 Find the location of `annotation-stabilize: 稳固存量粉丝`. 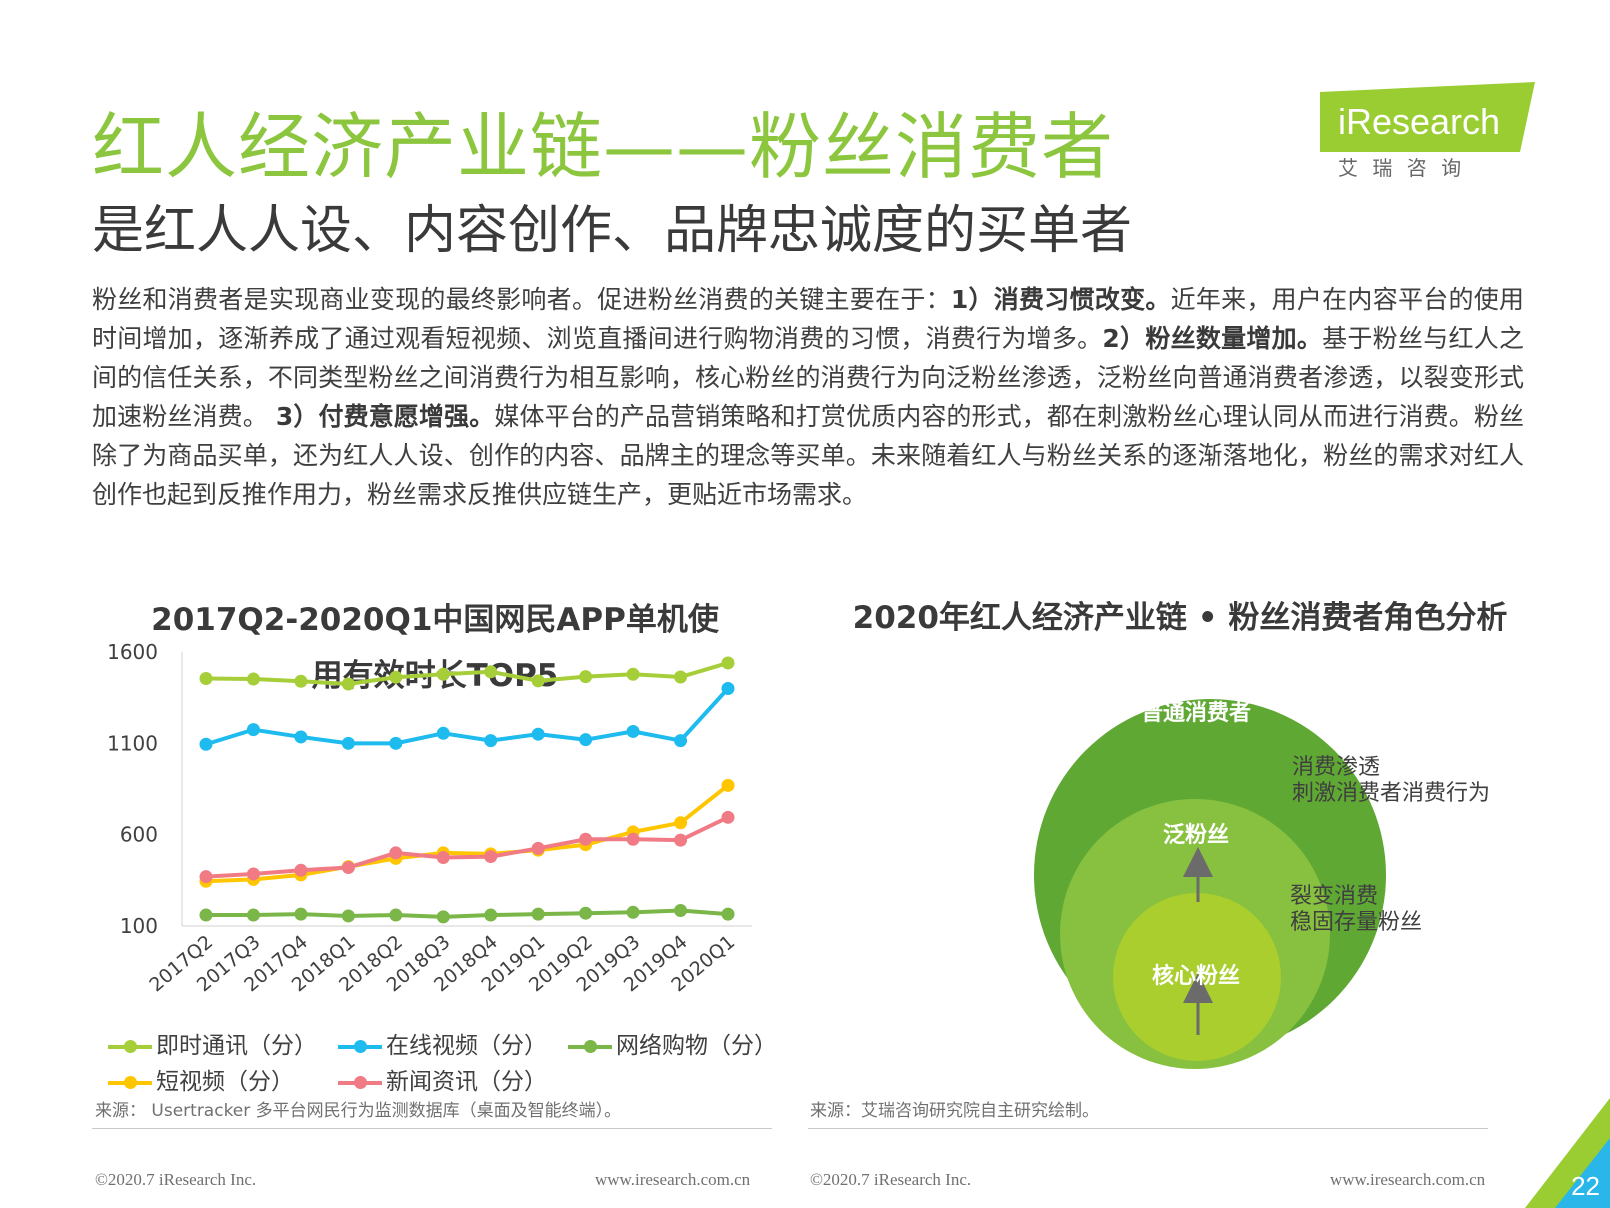

annotation-stabilize: 稳固存量粉丝 is located at coordinates (1356, 922).